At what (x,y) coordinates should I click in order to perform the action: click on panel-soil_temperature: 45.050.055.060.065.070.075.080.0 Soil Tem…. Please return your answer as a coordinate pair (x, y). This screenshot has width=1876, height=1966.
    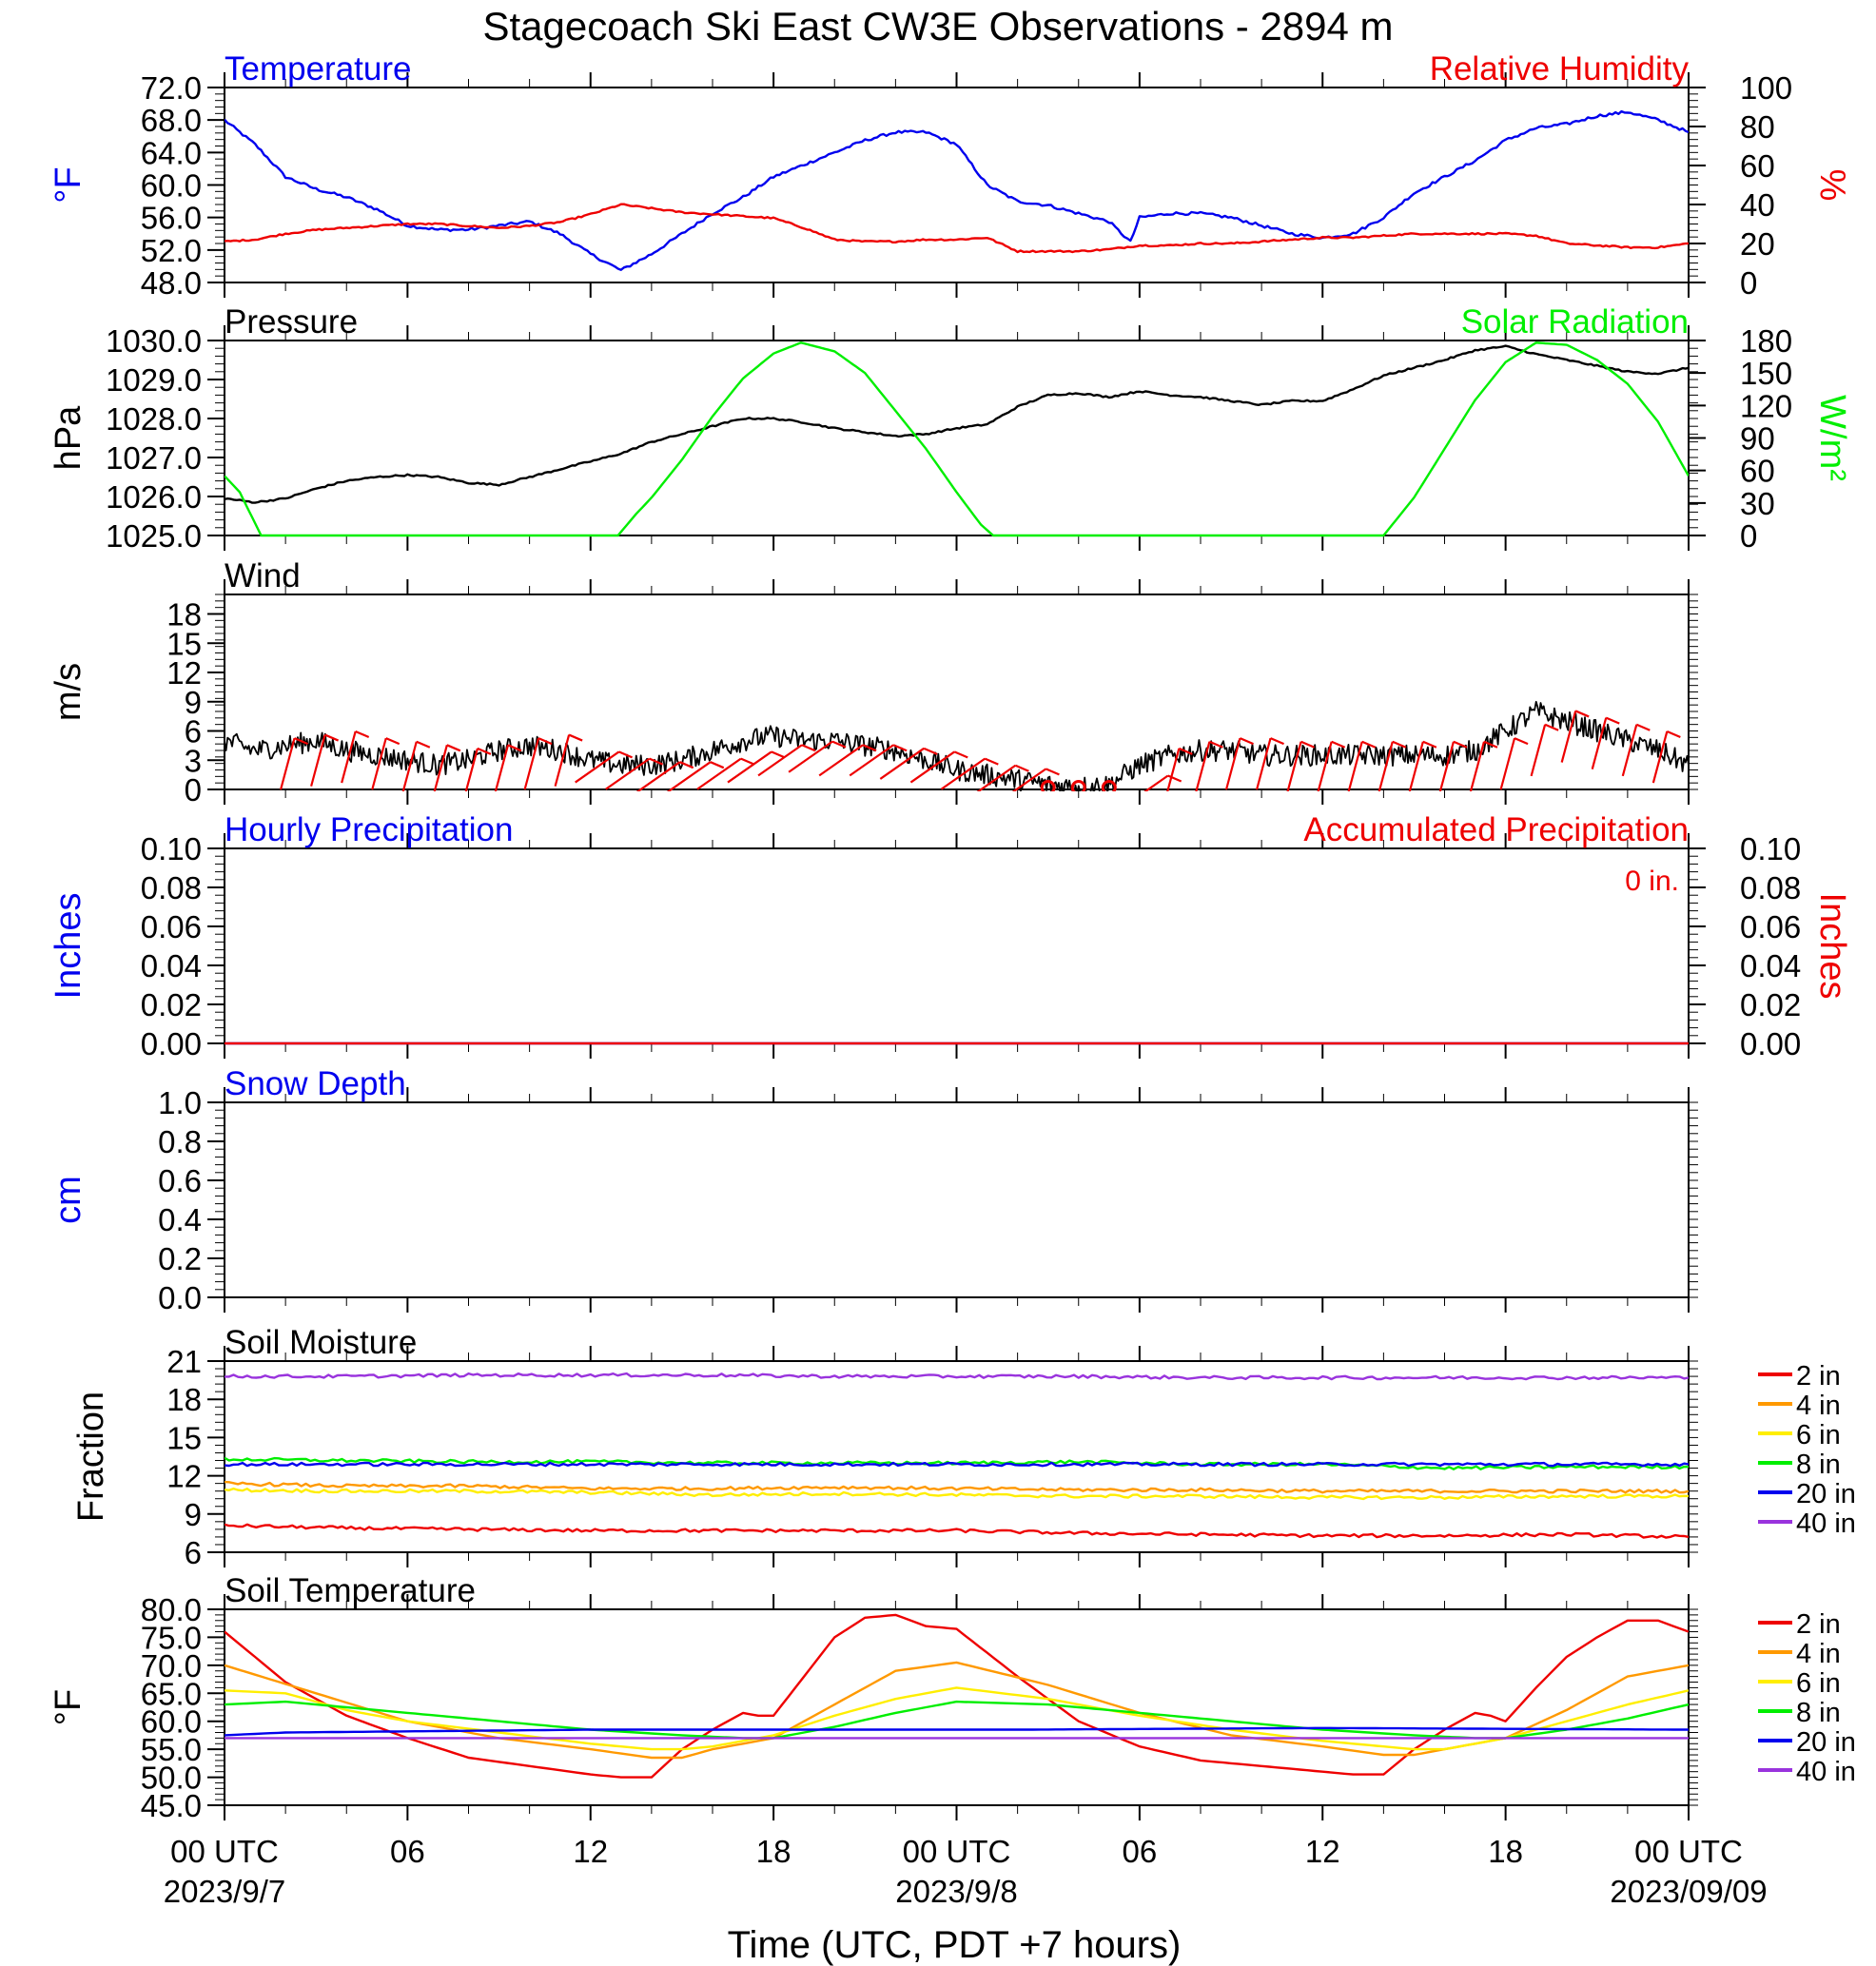
    Looking at the image, I should click on (952, 1697).